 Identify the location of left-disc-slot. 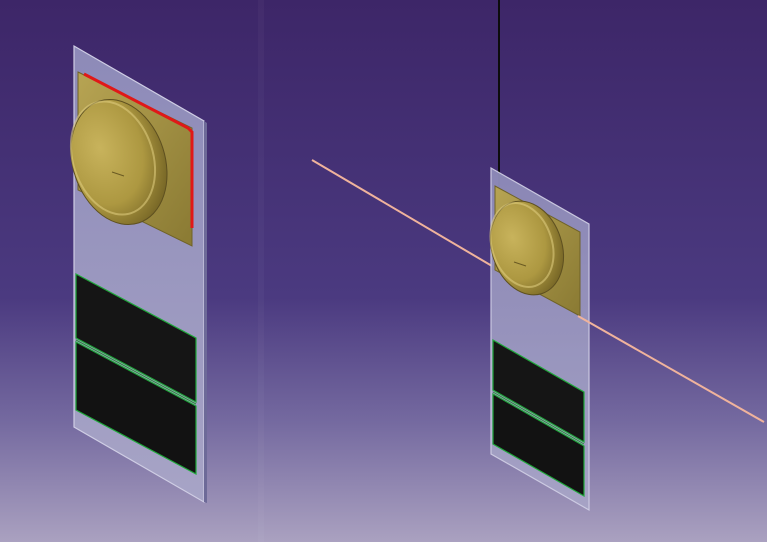
(118, 174).